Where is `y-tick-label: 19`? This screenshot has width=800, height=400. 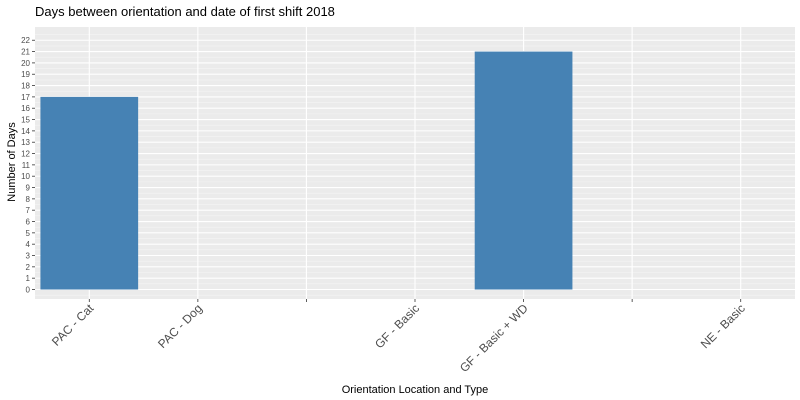
y-tick-label: 19 is located at coordinates (25, 74).